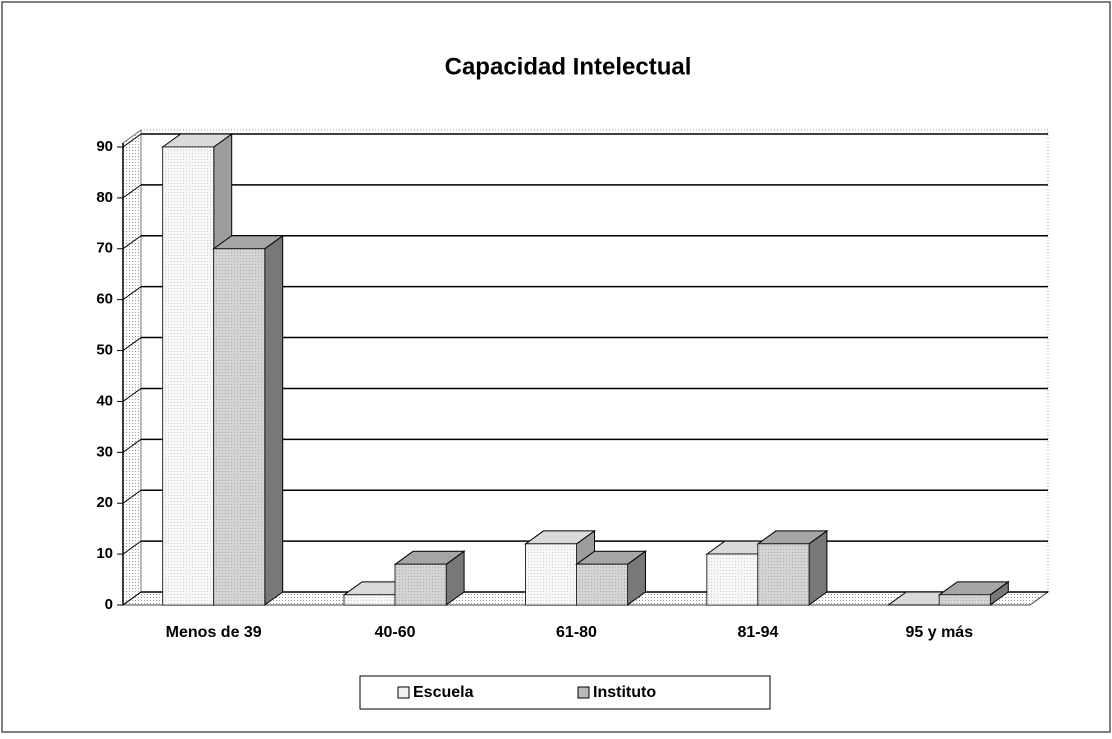 This screenshot has width=1112, height=739. Describe the element at coordinates (624, 692) in the screenshot. I see `legend-label: Instituto` at that location.